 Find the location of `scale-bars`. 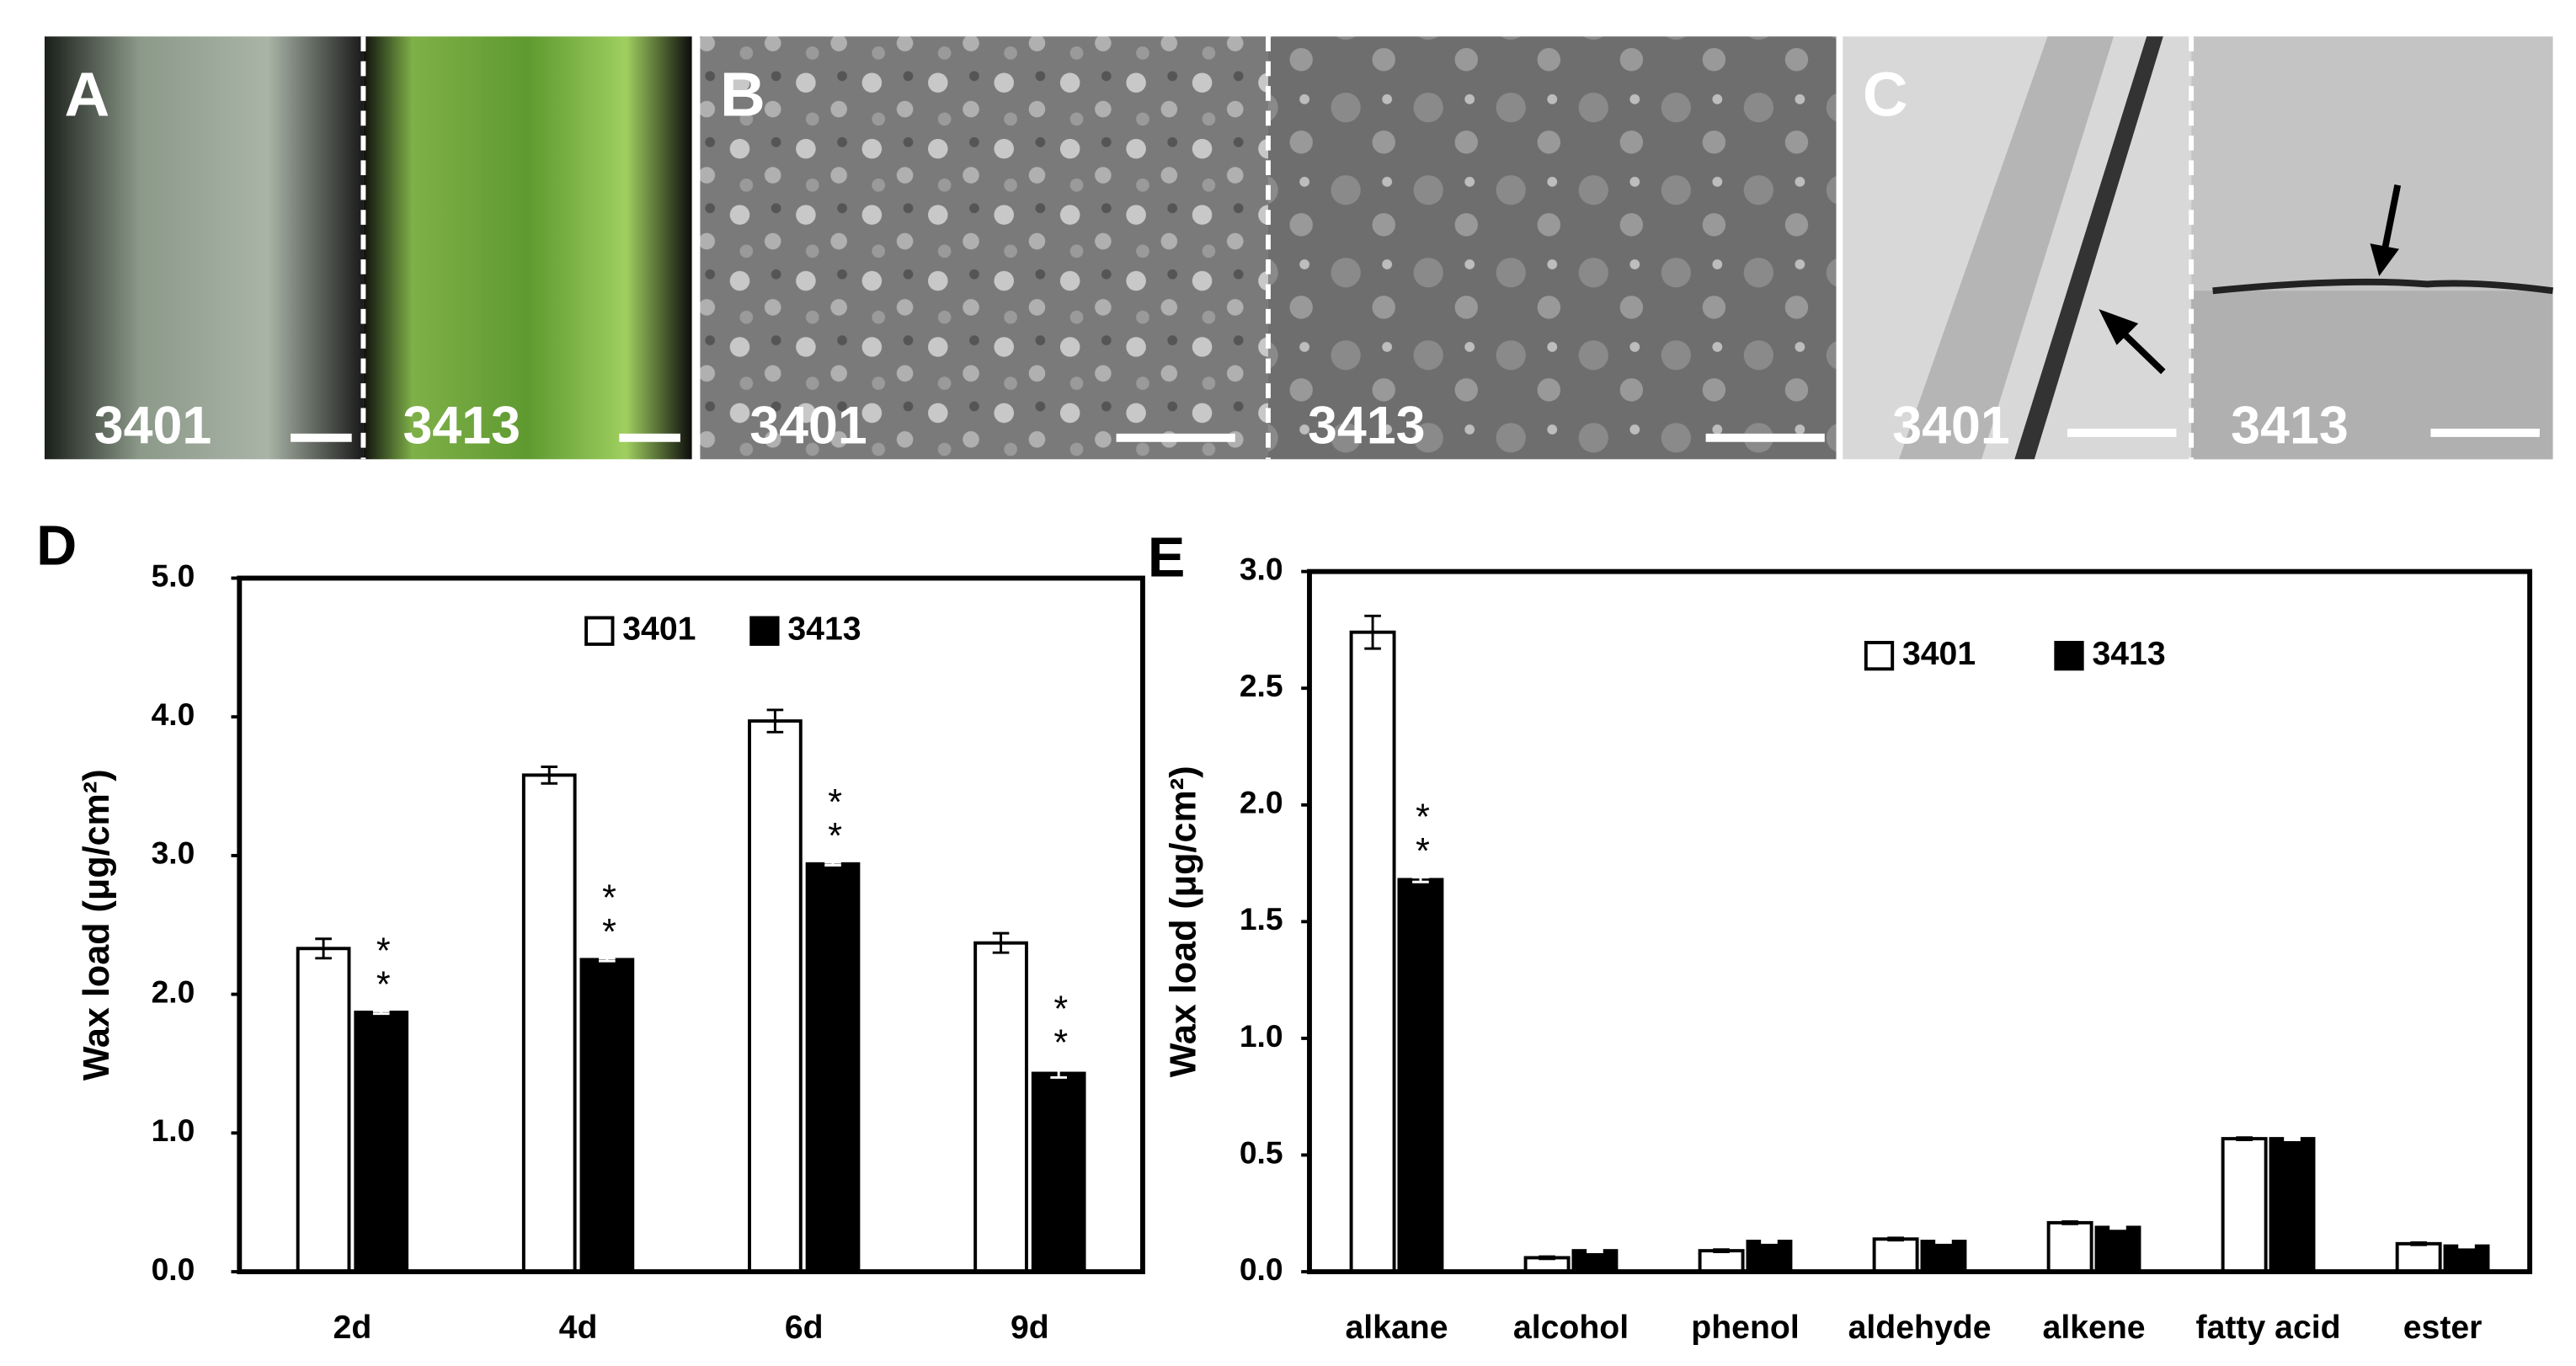

scale-bars is located at coordinates (1415, 435).